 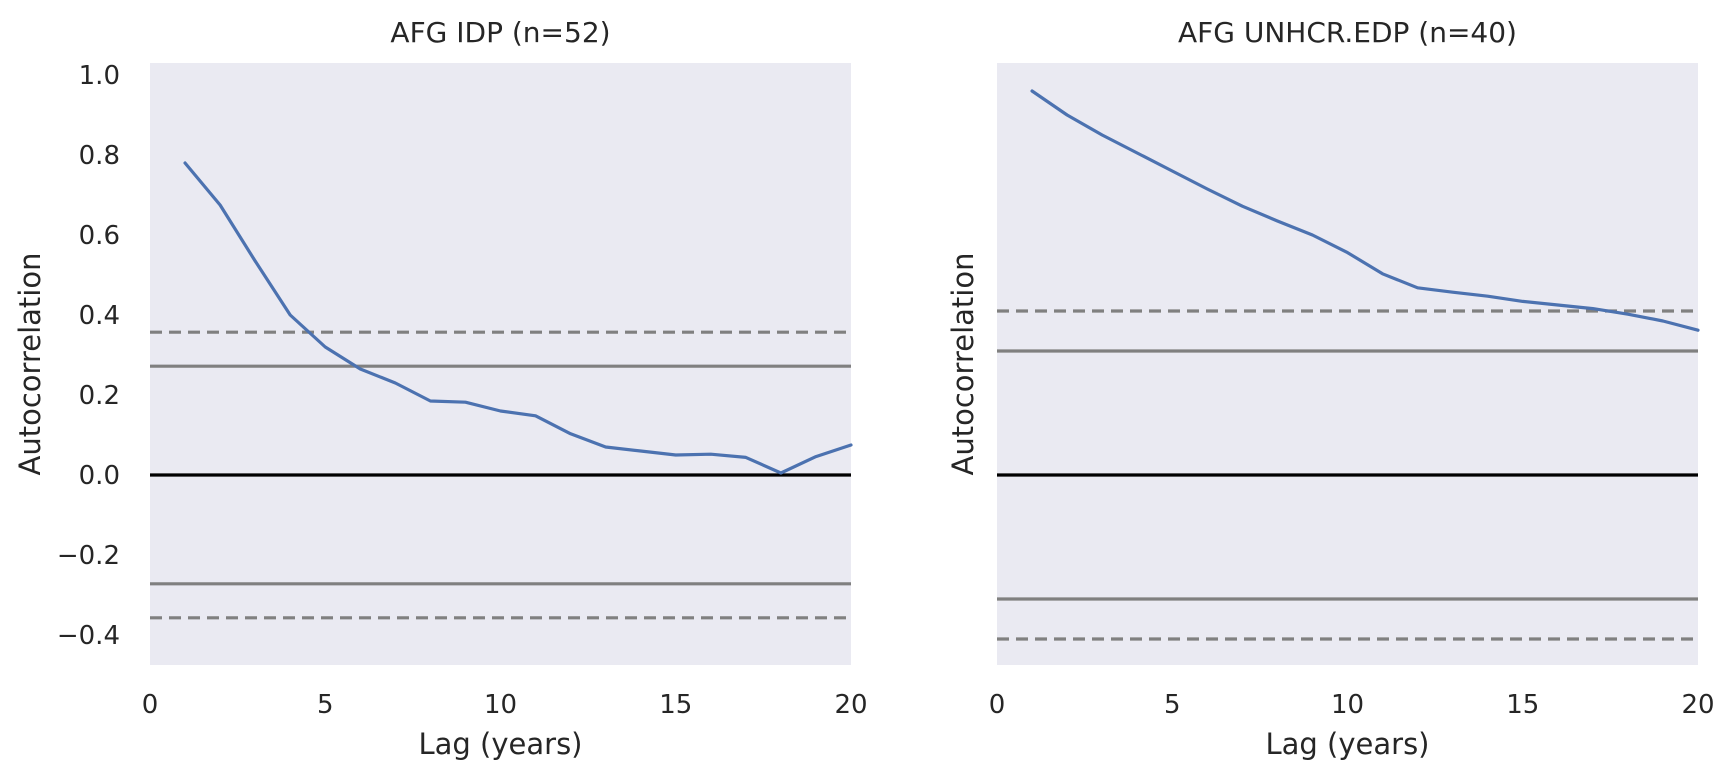 What do you see at coordinates (88, 636) in the screenshot?
I see `y-tick-label: −0.4` at bounding box center [88, 636].